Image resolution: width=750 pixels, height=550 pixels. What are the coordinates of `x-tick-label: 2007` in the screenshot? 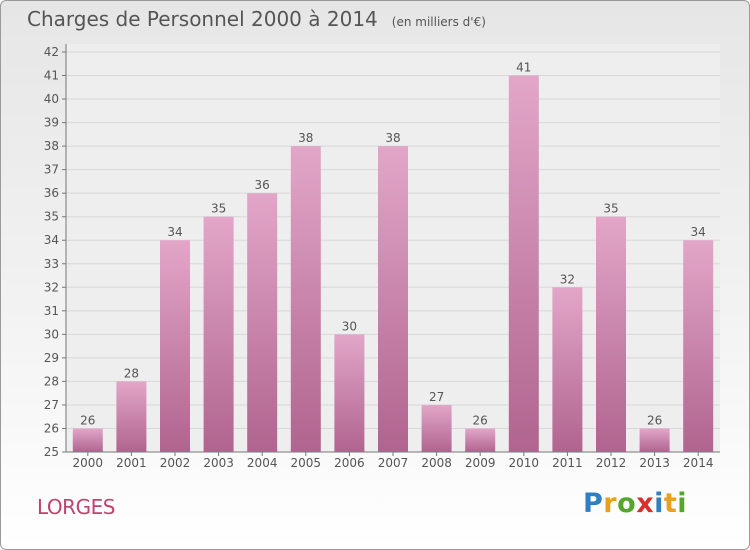 It's located at (393, 463).